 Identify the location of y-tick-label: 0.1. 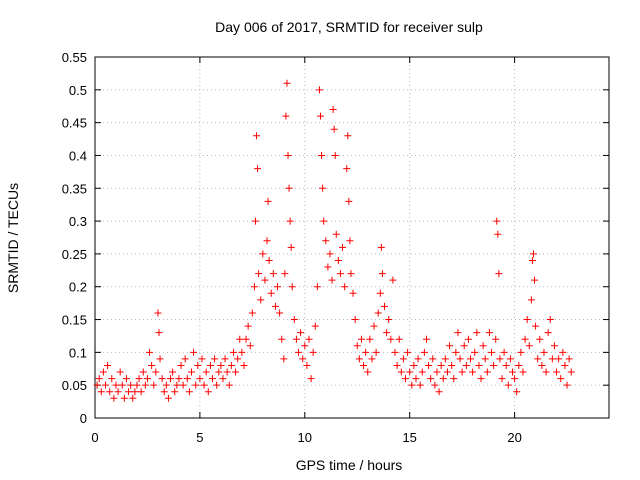
(78, 352).